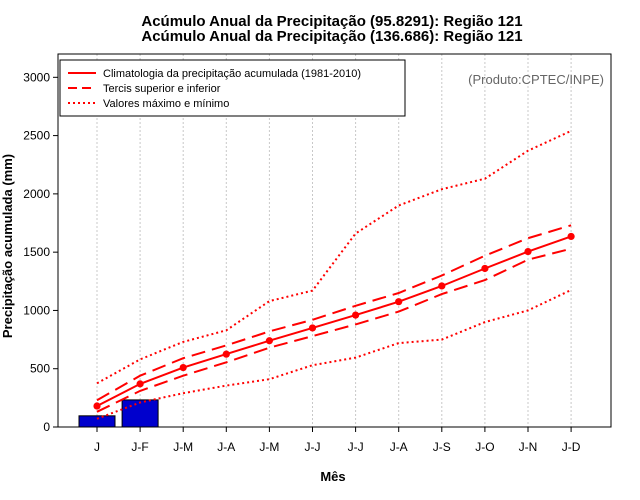 Image resolution: width=640 pixels, height=500 pixels. I want to click on x-tick-label-9: J-O, so click(484, 447).